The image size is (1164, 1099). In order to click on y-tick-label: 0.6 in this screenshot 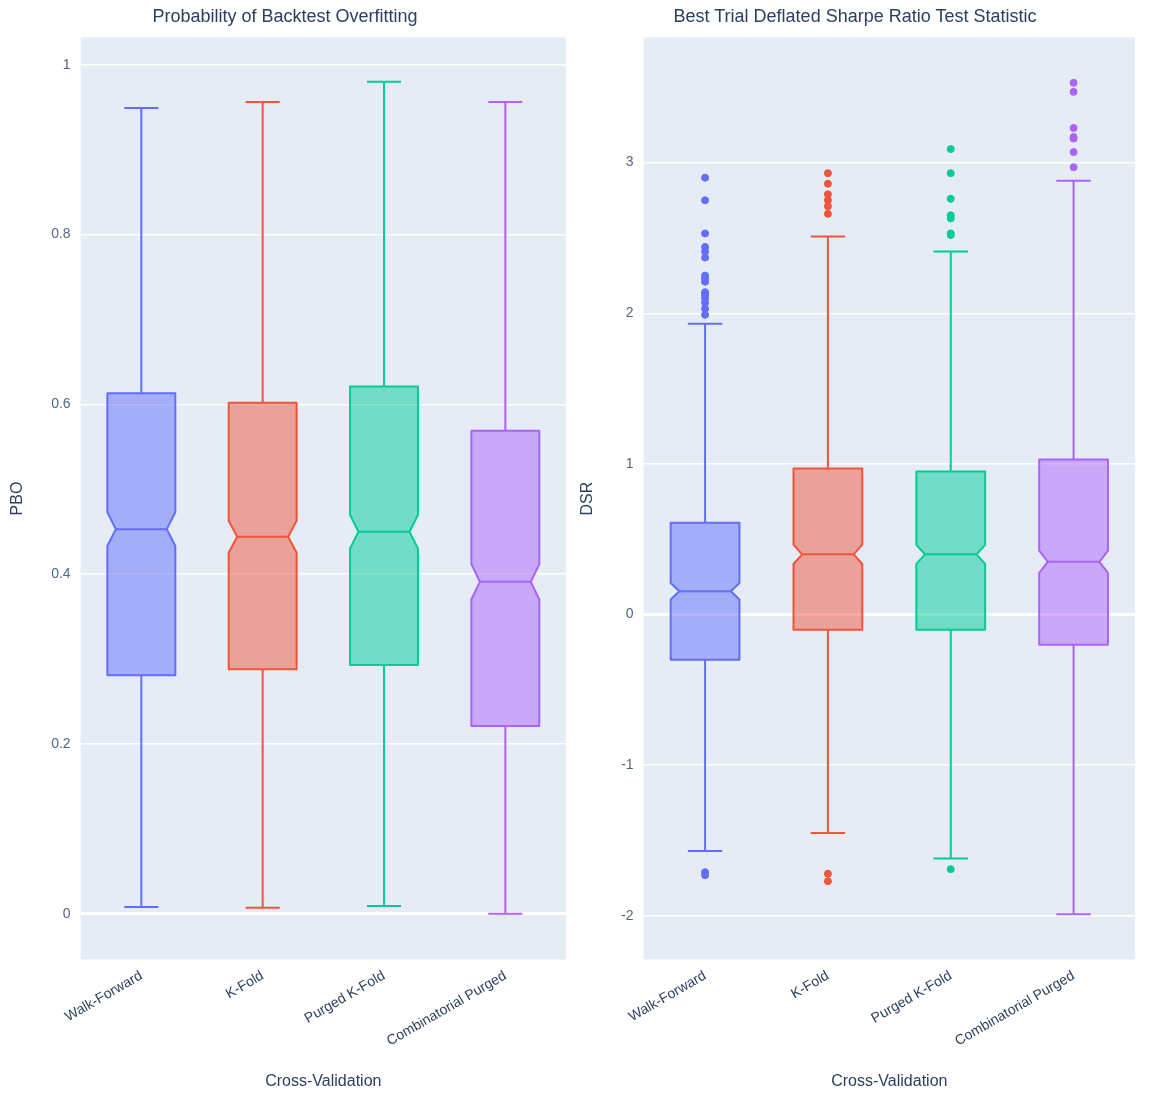, I will do `click(61, 403)`.